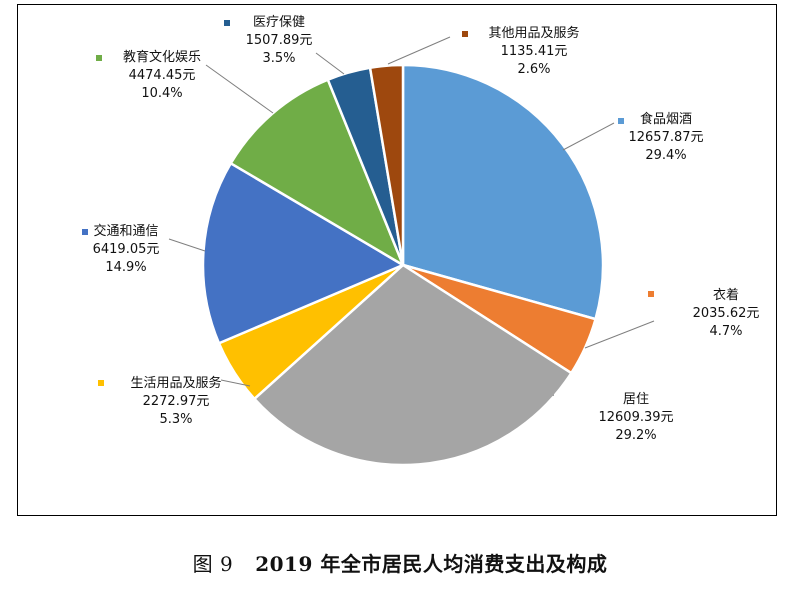 Image resolution: width=800 pixels, height=592 pixels. Describe the element at coordinates (278, 58) in the screenshot. I see `slice-percent-label: 3.5%` at that location.